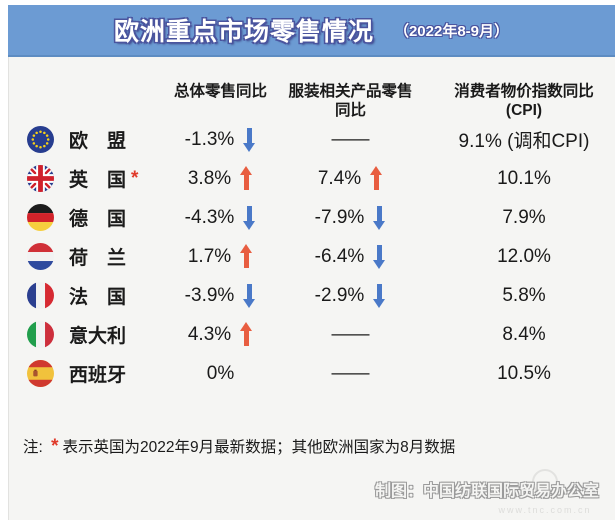 The image size is (615, 522). I want to click on table-row: 意大利 4.3% —— 8.4%, so click(312, 334).